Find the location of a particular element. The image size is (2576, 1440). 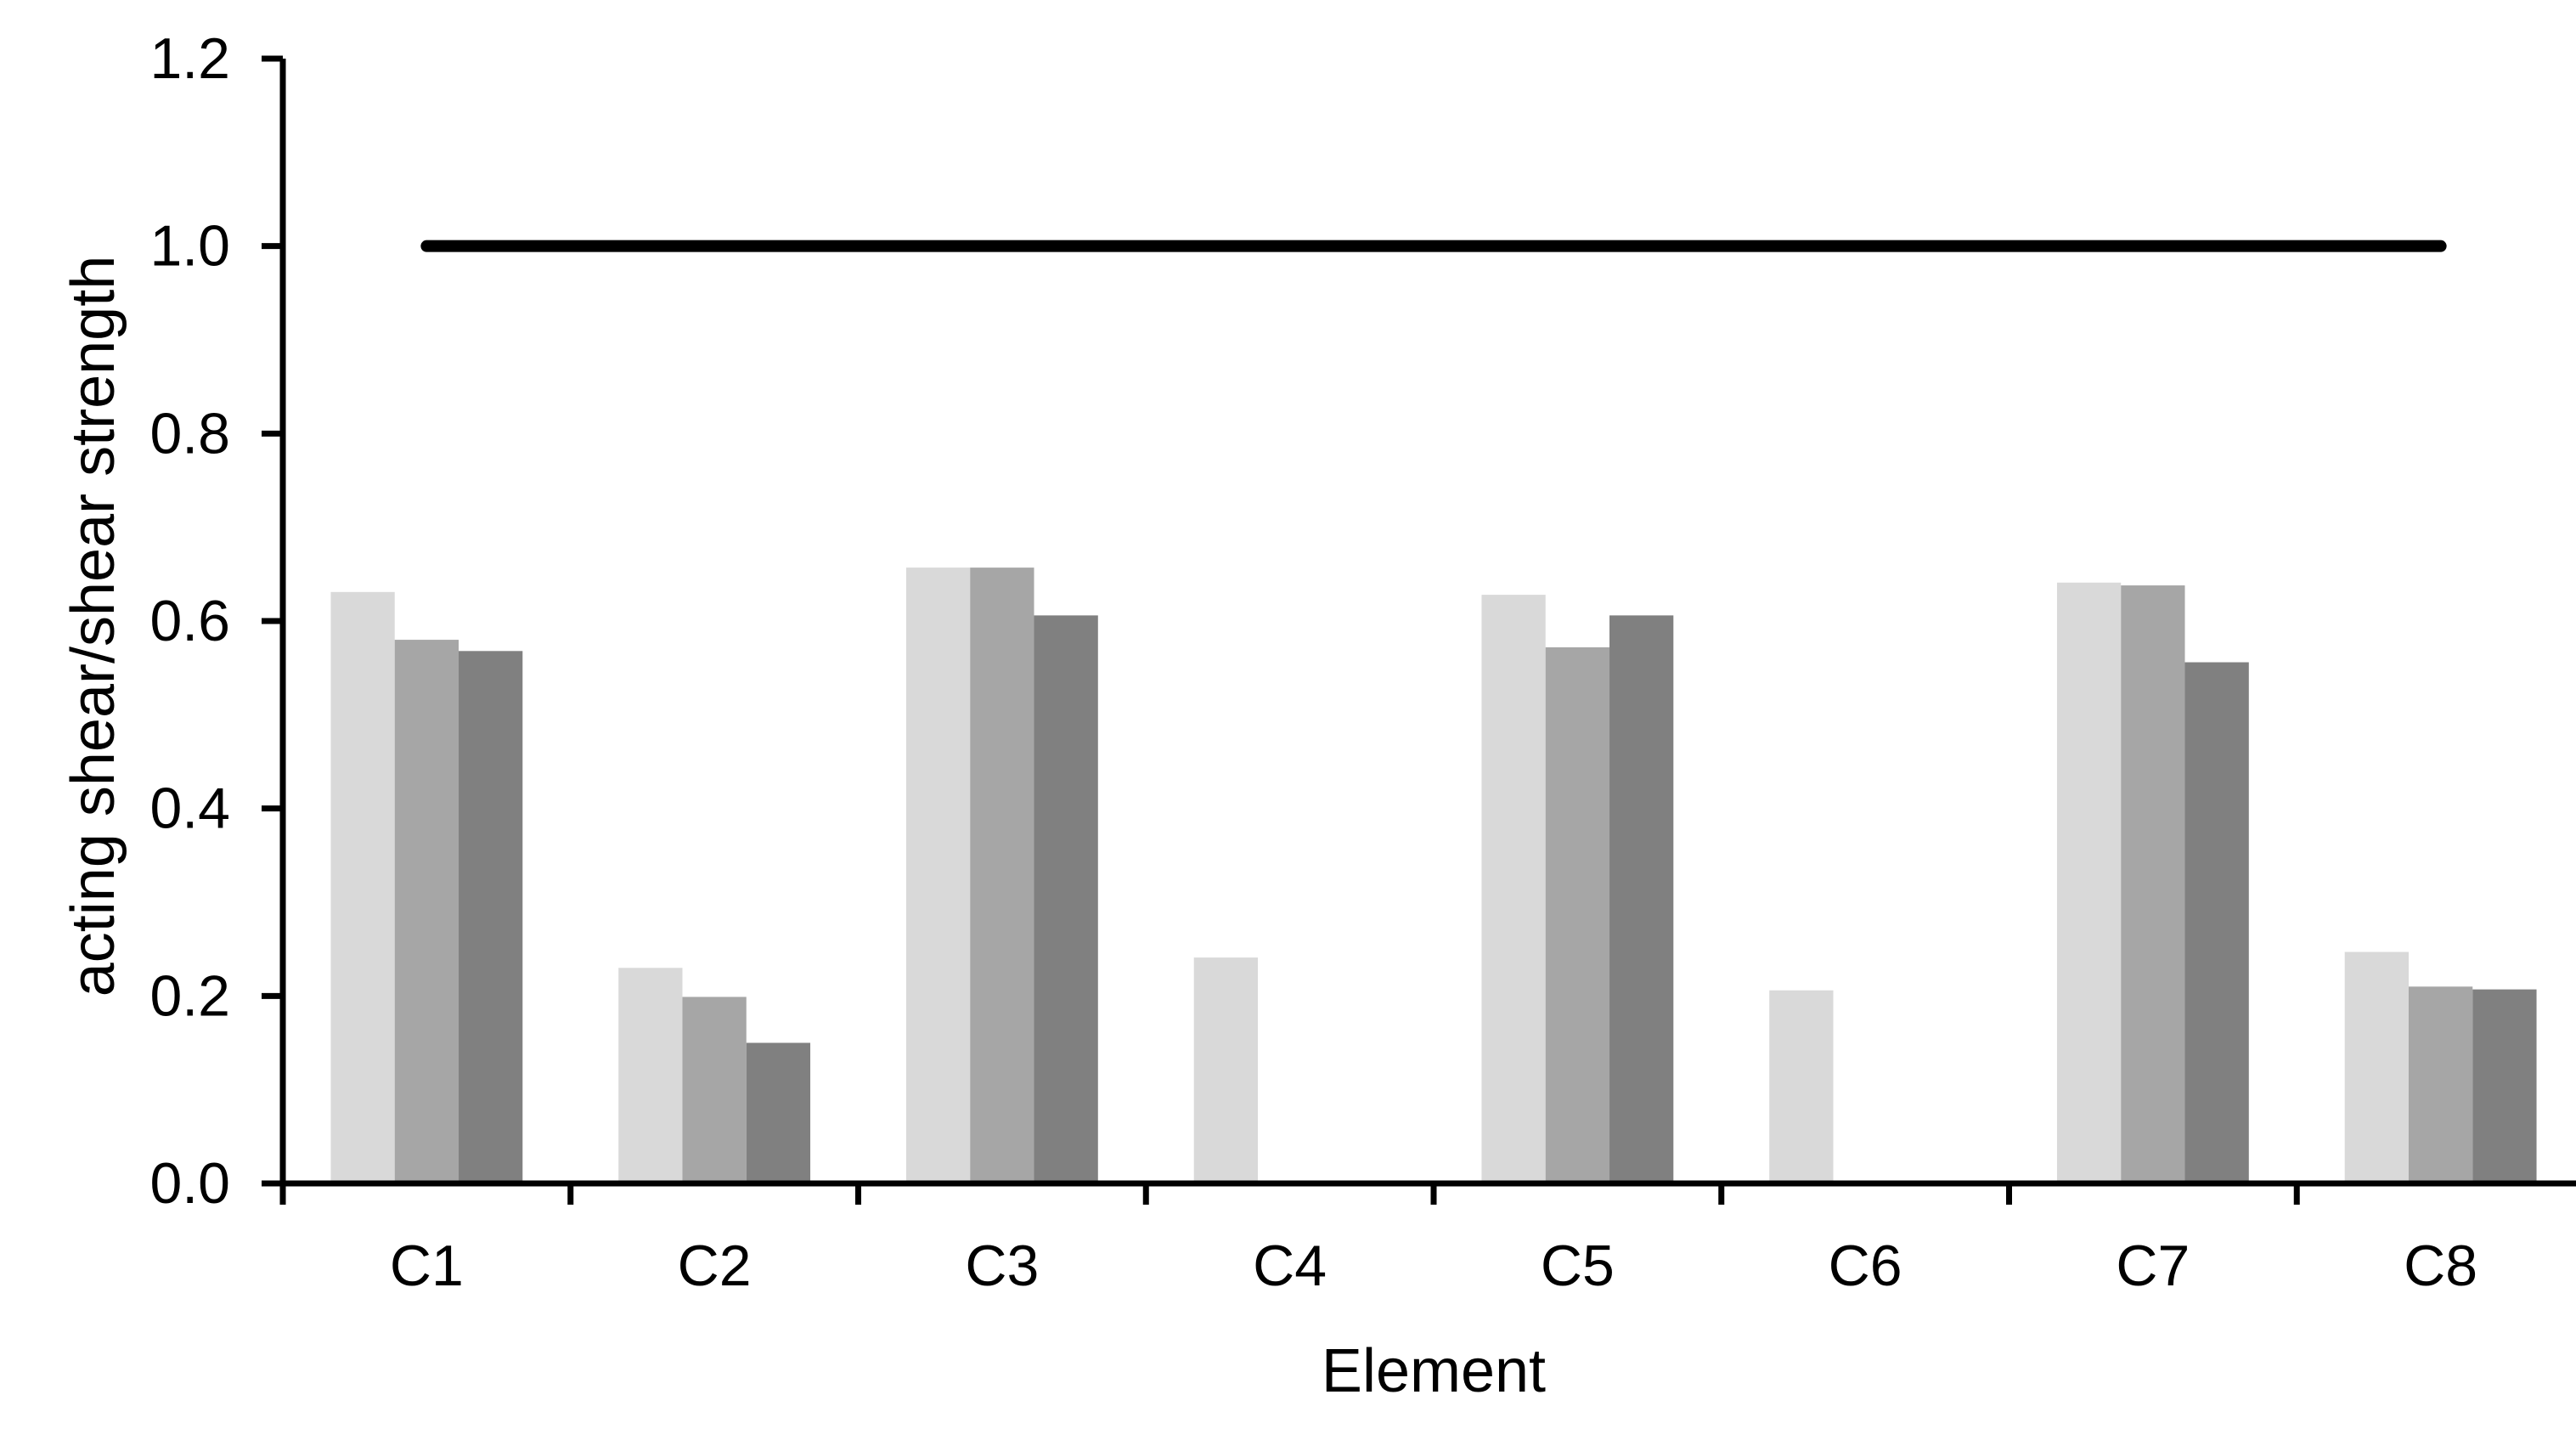

bar-c3-series-2-medium-gray is located at coordinates (1002, 875).